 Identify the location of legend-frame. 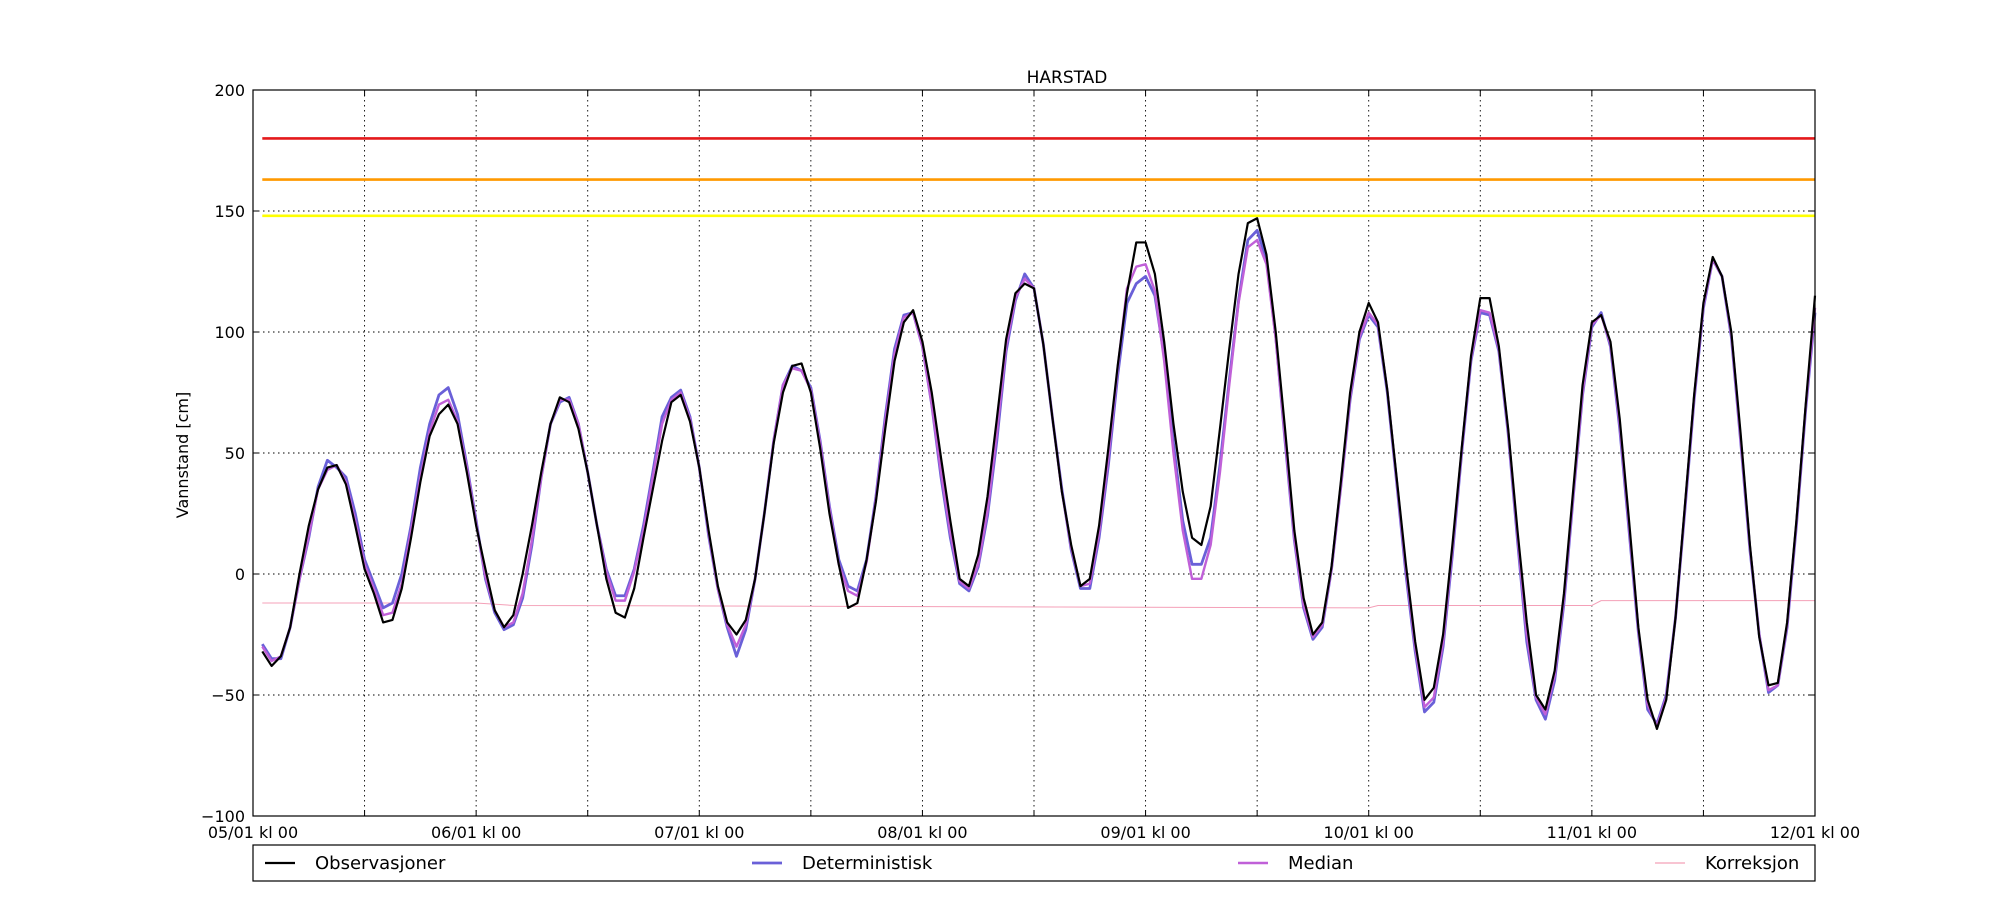
(1034, 863).